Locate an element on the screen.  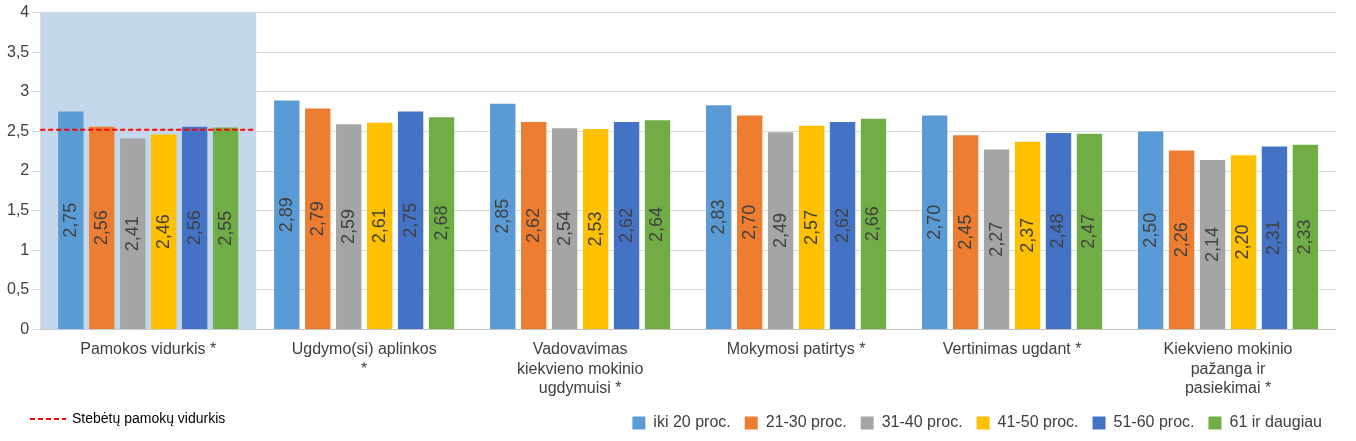
data-label: 2,33 is located at coordinates (1304, 237).